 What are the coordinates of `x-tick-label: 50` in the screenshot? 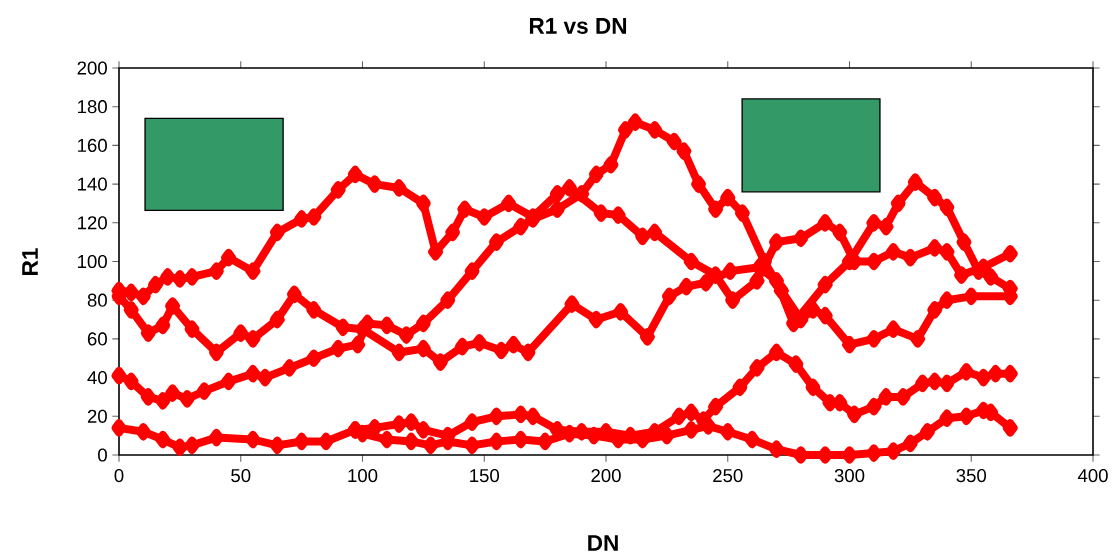 It's located at (241, 475).